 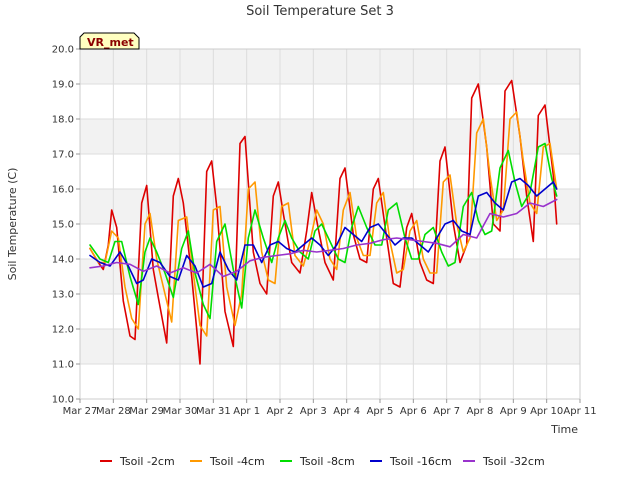 What do you see at coordinates (246, 411) in the screenshot?
I see `x-tick-label: Apr 1` at bounding box center [246, 411].